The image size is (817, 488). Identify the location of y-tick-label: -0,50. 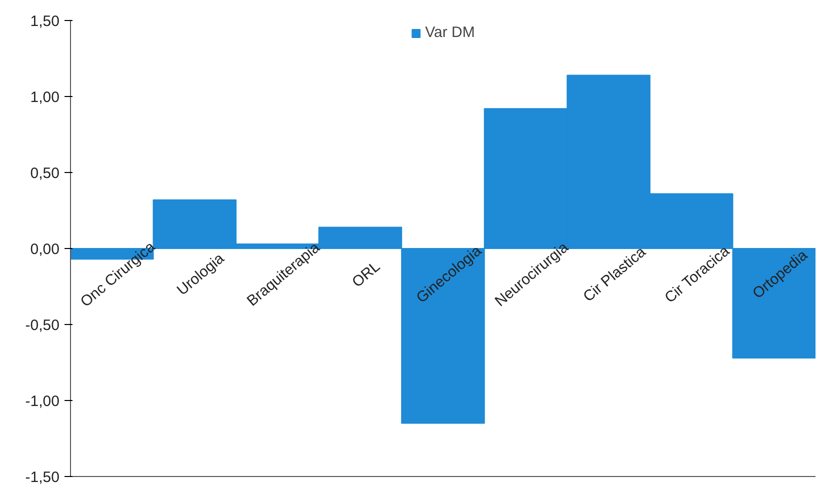
(42, 325).